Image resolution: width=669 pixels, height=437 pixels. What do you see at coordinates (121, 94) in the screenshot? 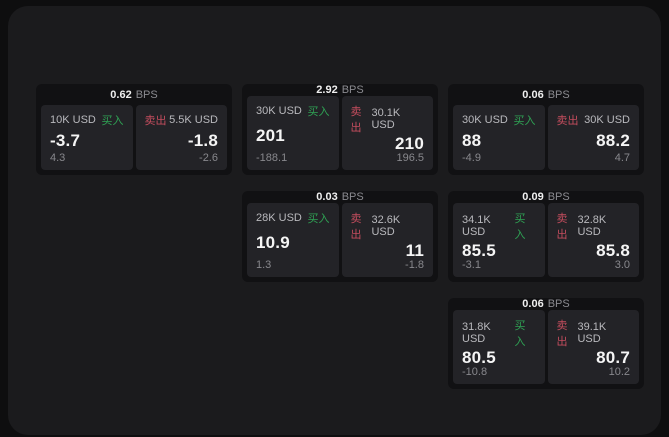
I see `spread-value: 0.62` at bounding box center [121, 94].